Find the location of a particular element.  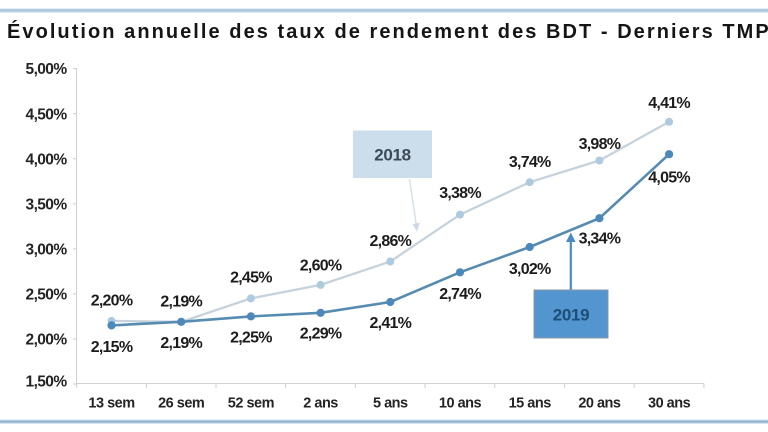

svg-text: 3,38% is located at coordinates (460, 193).